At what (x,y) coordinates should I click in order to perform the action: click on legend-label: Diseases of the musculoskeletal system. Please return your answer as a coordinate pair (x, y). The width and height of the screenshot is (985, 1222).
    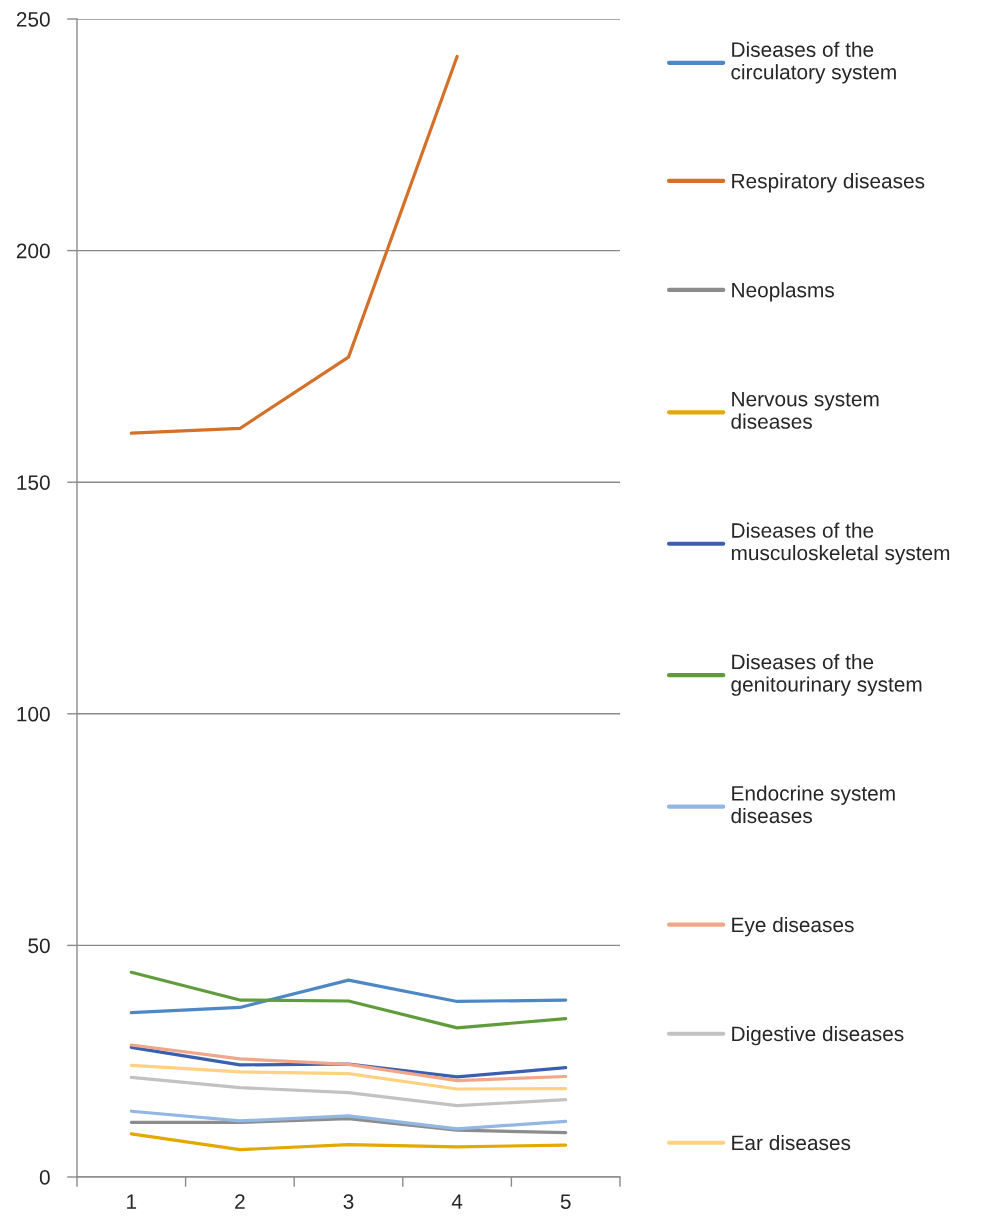
    Looking at the image, I should click on (840, 543).